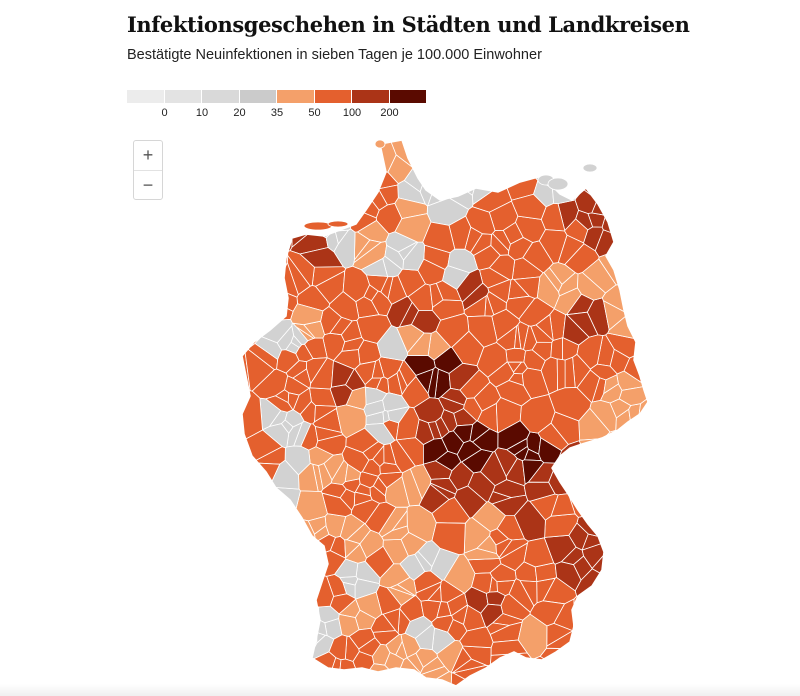  Describe the element at coordinates (148, 155) in the screenshot. I see `zoom-in-button: +` at that location.